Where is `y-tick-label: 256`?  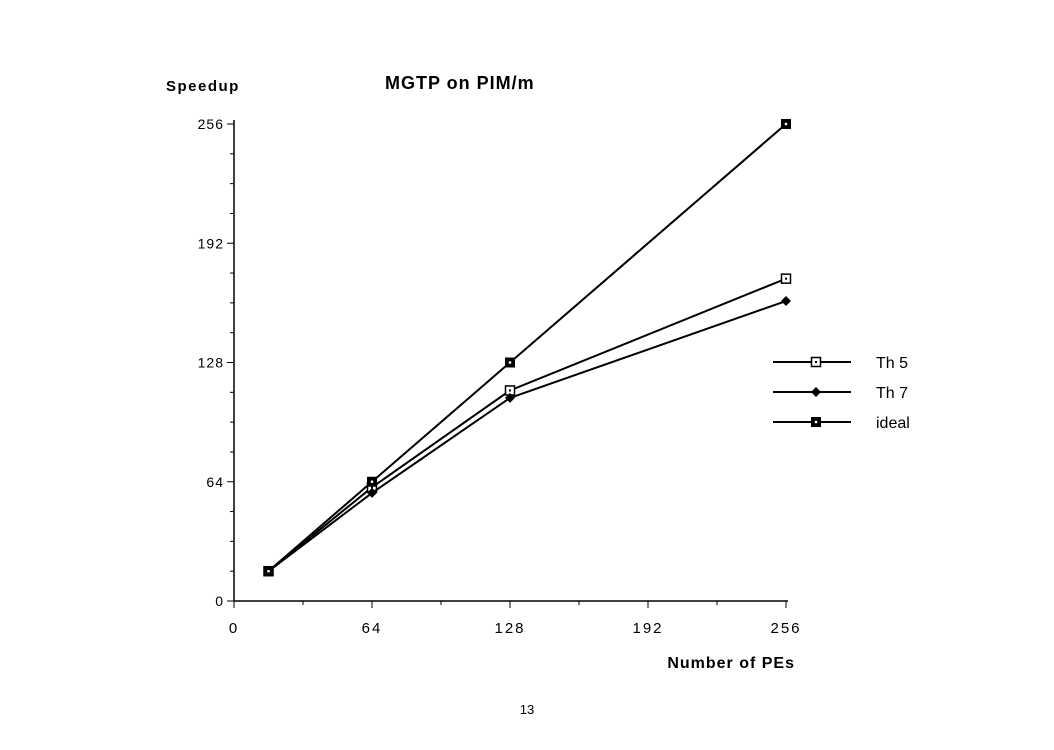
y-tick-label: 256 is located at coordinates (211, 124).